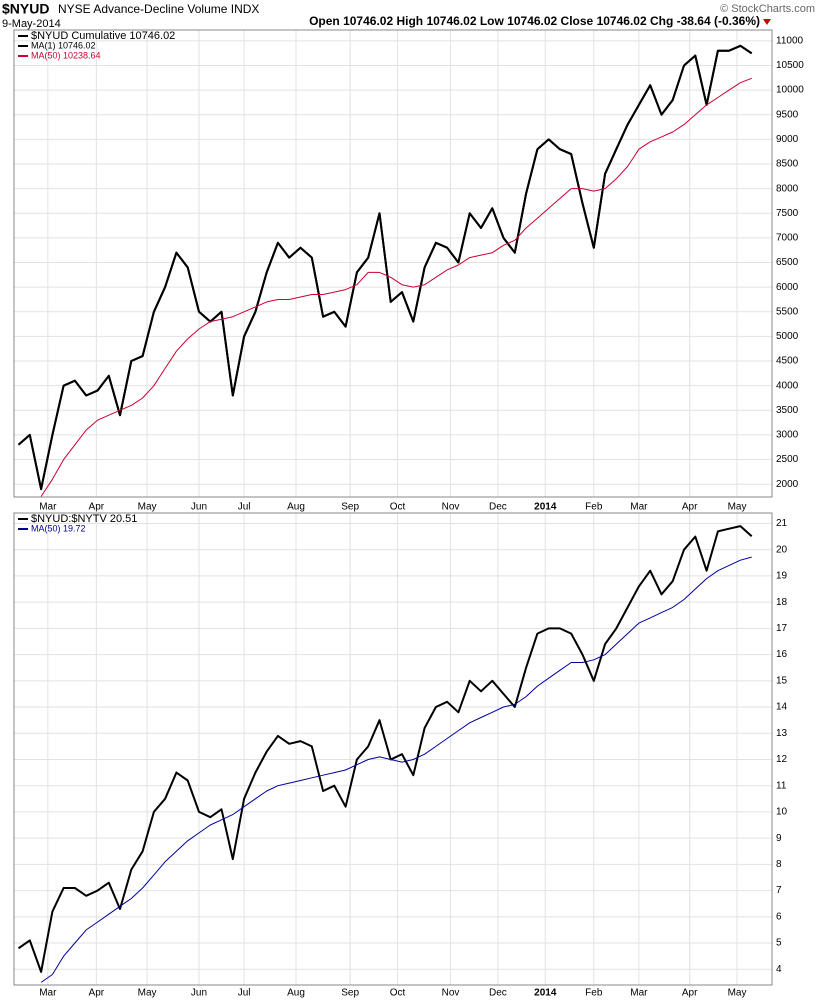 The height and width of the screenshot is (1005, 820). Describe the element at coordinates (158, 9) in the screenshot. I see `index-name: NYSE Advance-Decline Volume INDX` at that location.